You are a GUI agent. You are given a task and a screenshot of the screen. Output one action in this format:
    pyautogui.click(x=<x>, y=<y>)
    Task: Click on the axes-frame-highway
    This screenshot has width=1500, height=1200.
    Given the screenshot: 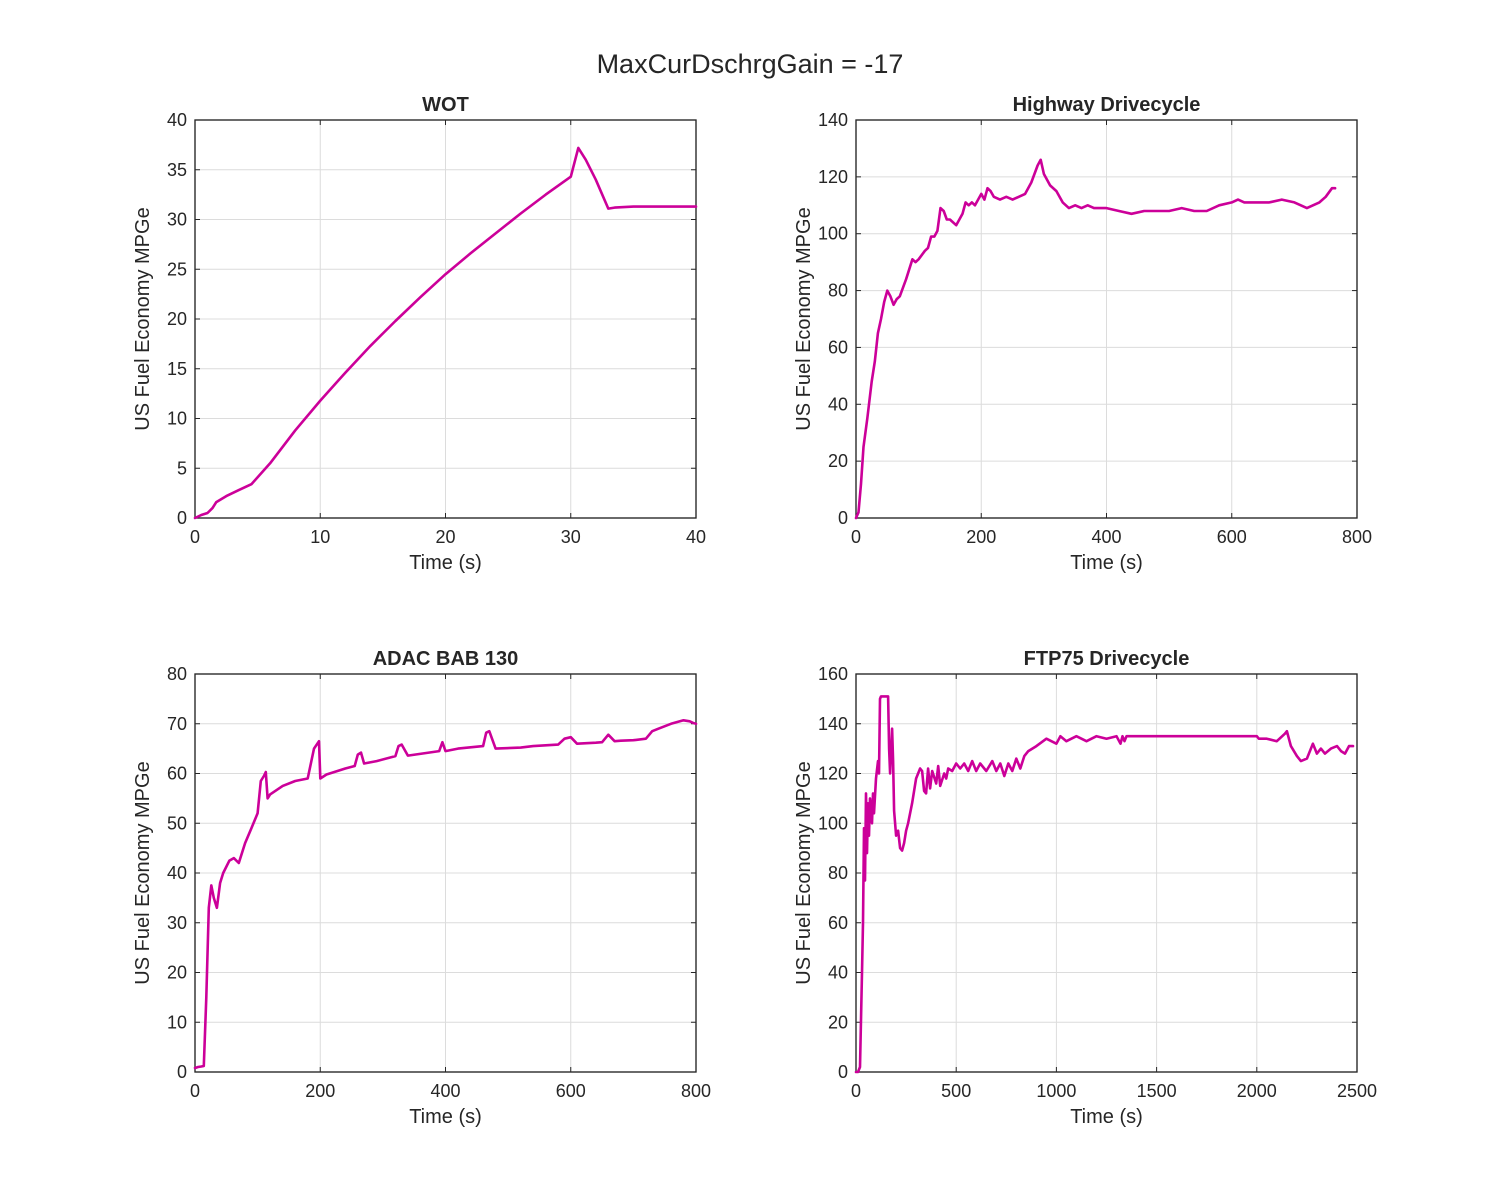 What is the action you would take?
    pyautogui.click(x=1106, y=319)
    